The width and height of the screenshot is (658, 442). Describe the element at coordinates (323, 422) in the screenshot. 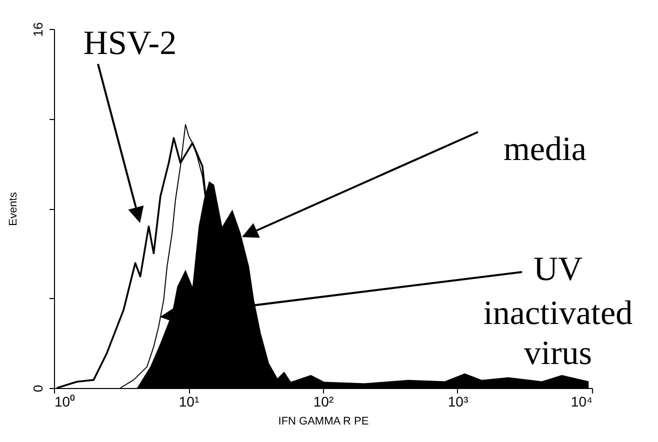

I see `x-axis-title: IFN GAMMA R PE` at that location.